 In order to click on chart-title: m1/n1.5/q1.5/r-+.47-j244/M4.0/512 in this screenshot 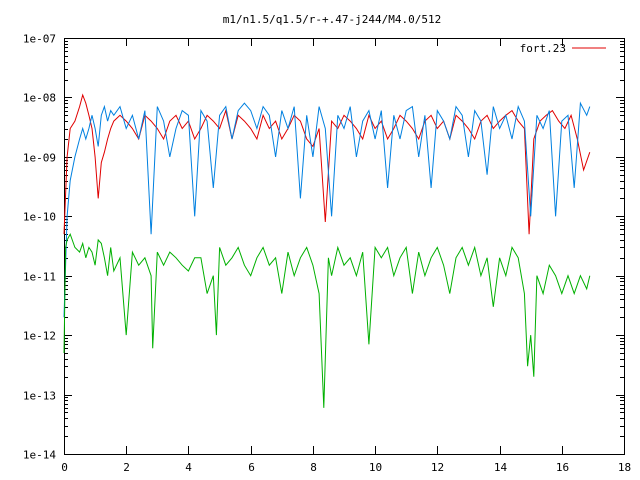, I will do `click(332, 19)`.